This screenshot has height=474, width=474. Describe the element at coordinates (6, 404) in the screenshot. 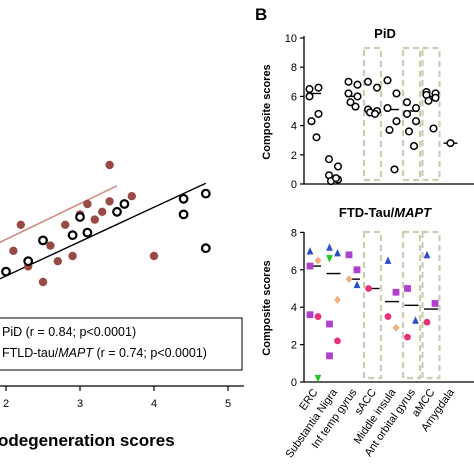

I see `panel-a-x-tick-label: 2` at that location.